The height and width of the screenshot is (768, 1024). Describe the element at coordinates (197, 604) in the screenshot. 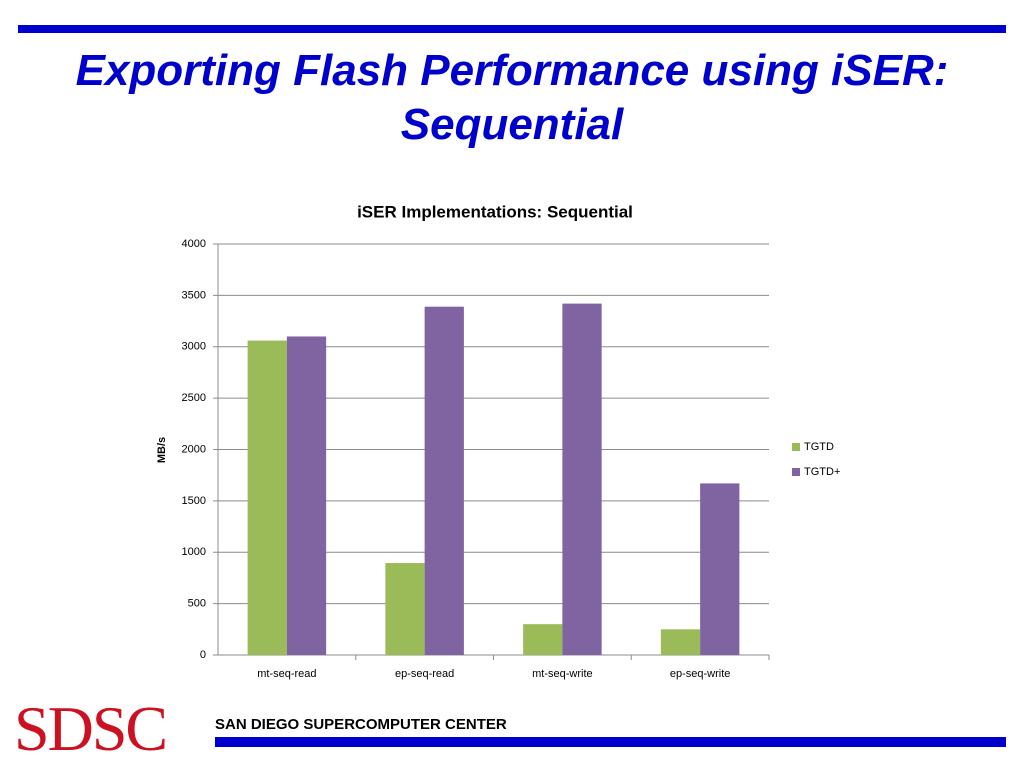

I see `y-tick-label: 500` at that location.